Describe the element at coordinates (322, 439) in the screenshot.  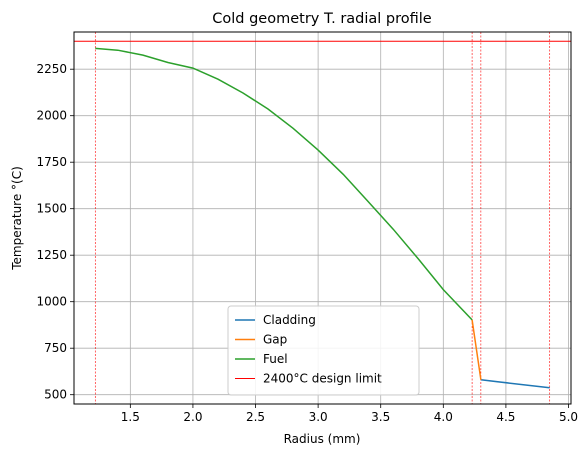
I see `x-axis-label: Radius (mm)` at that location.